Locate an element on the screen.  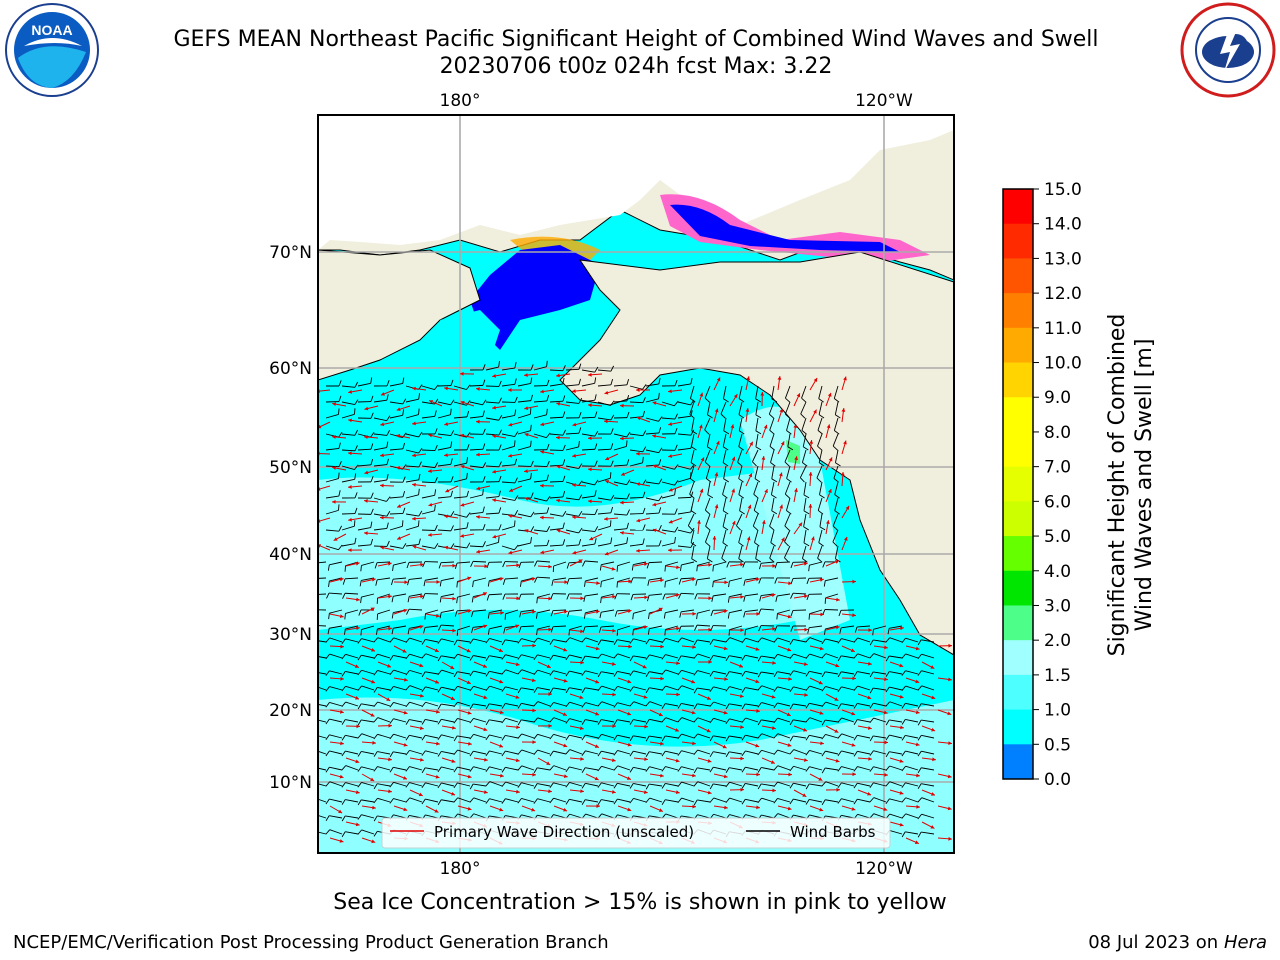
swell-patch is located at coordinates (559, 550).